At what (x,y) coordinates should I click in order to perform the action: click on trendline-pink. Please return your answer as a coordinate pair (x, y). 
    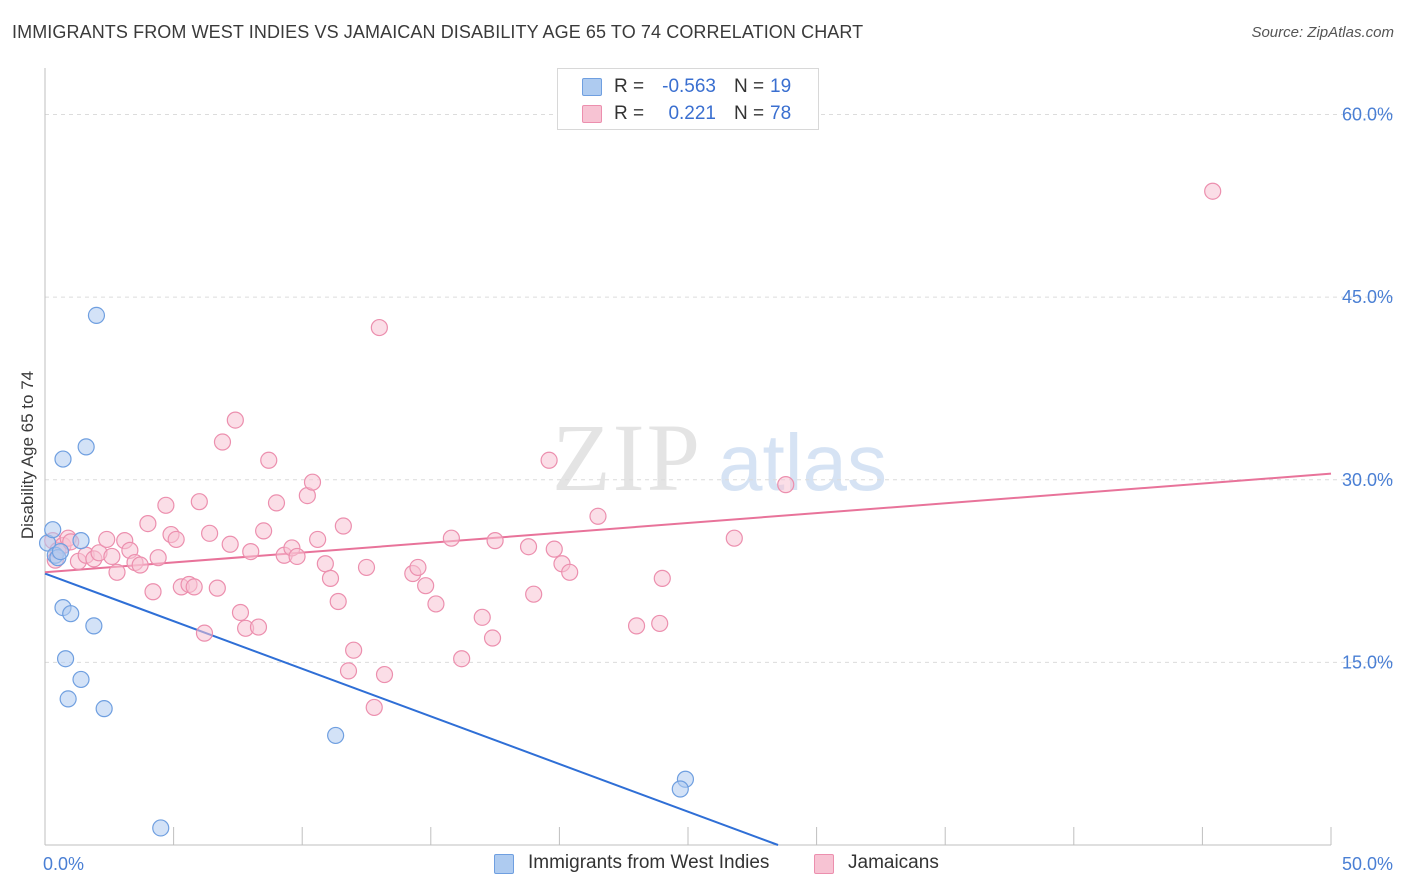
    Looking at the image, I should click on (688, 523).